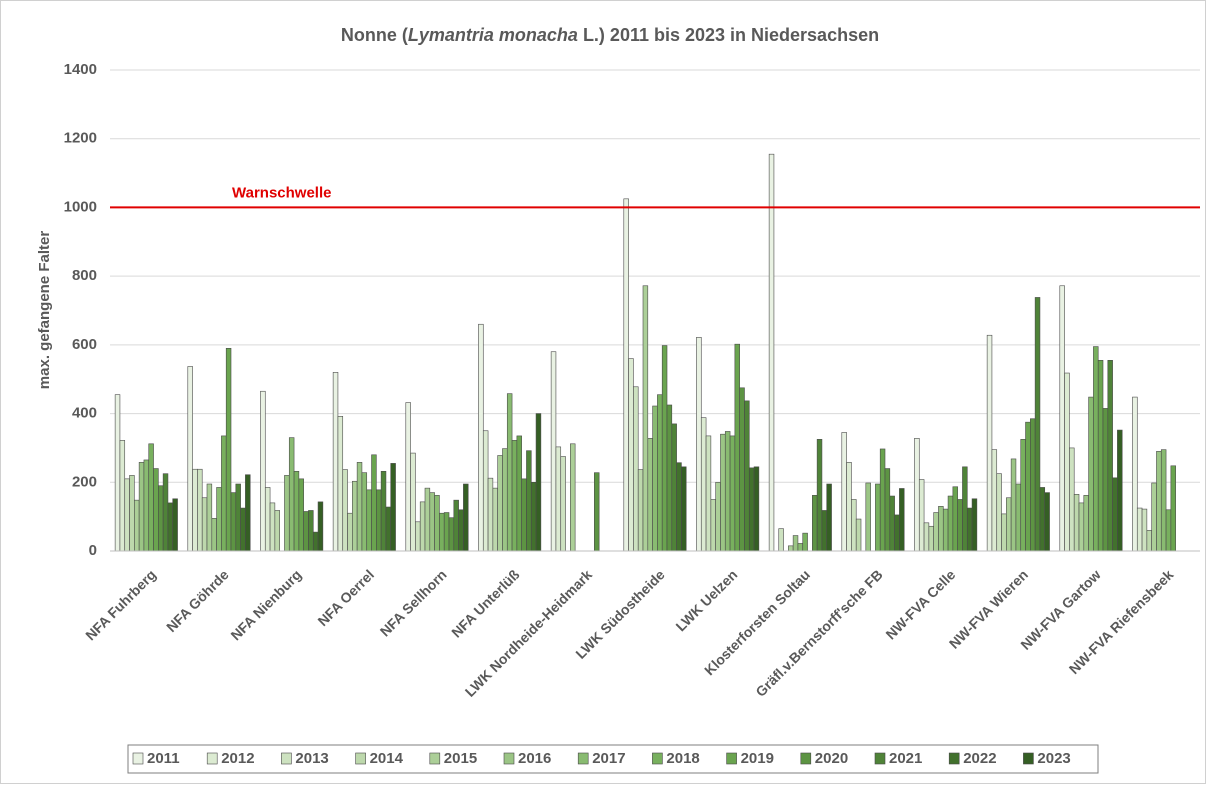  What do you see at coordinates (80, 138) in the screenshot?
I see `y-tick-label: 1200` at bounding box center [80, 138].